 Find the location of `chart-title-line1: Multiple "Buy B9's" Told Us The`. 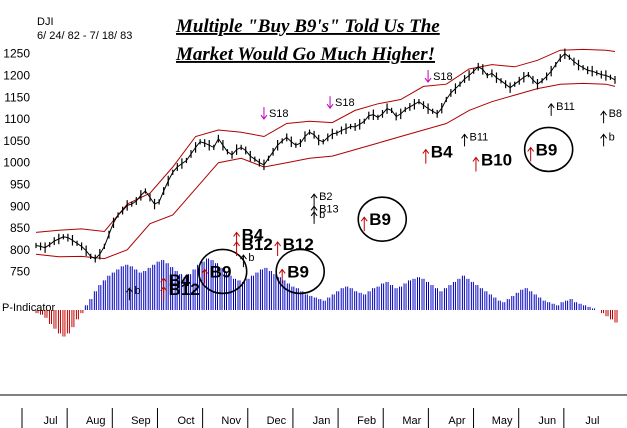

chart-title-line1: Multiple "Buy B9's" Told Us The is located at coordinates (307, 26).